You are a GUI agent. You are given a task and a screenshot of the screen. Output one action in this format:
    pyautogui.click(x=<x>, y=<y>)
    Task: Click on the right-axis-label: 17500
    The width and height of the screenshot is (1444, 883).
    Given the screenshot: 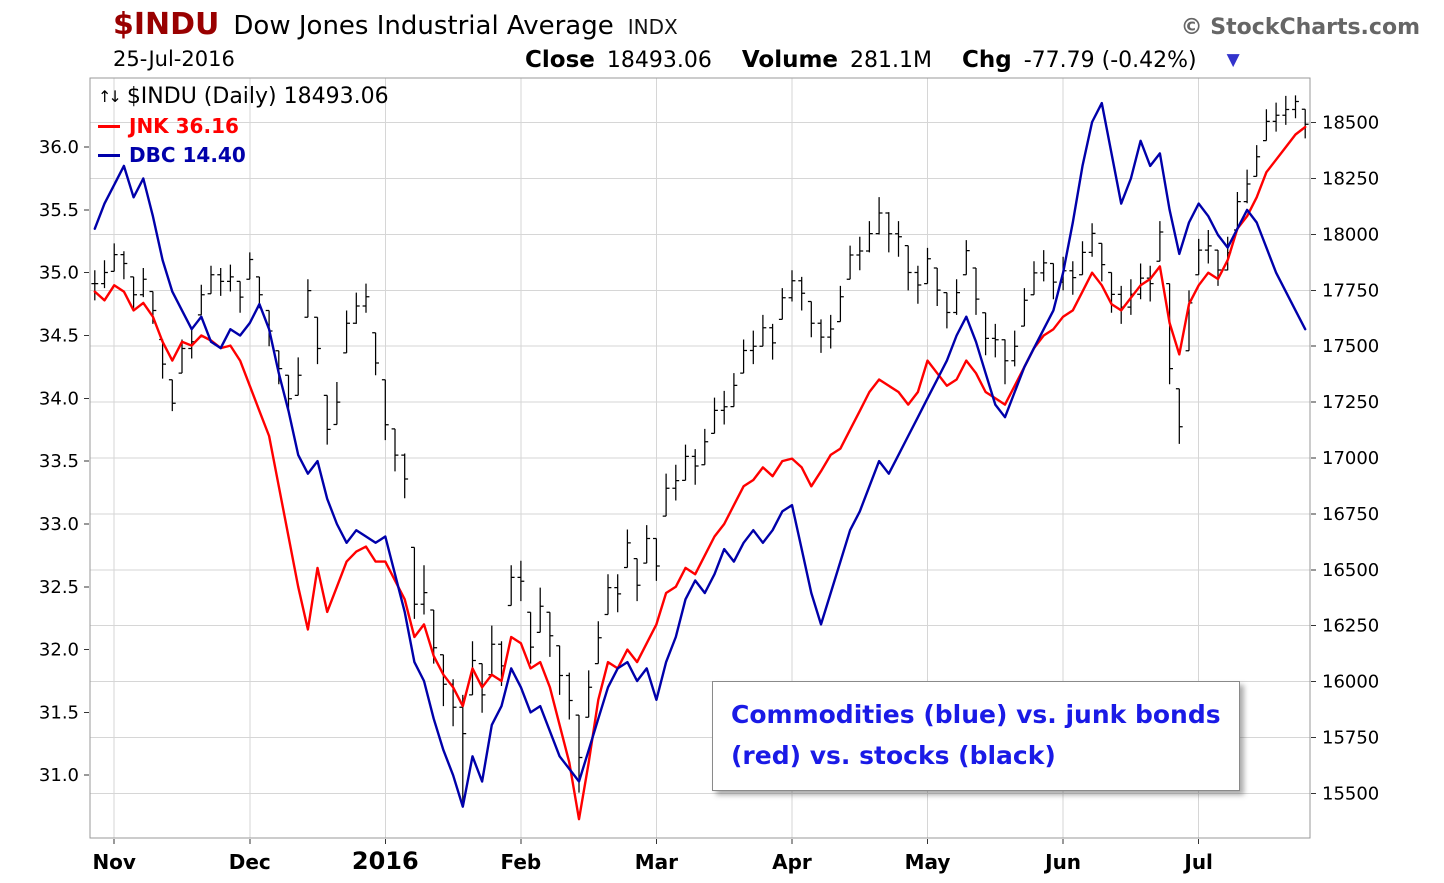 What is the action you would take?
    pyautogui.click(x=1350, y=346)
    